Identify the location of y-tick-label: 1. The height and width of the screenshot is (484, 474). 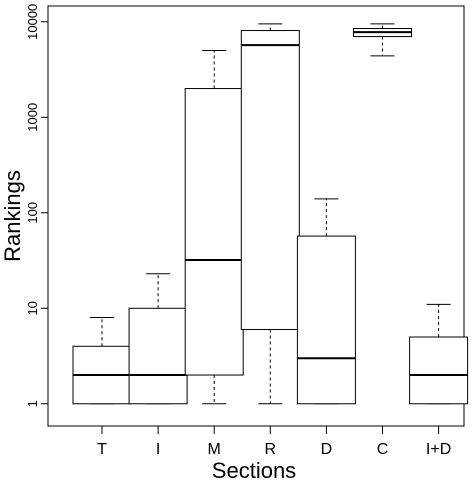
(32, 403).